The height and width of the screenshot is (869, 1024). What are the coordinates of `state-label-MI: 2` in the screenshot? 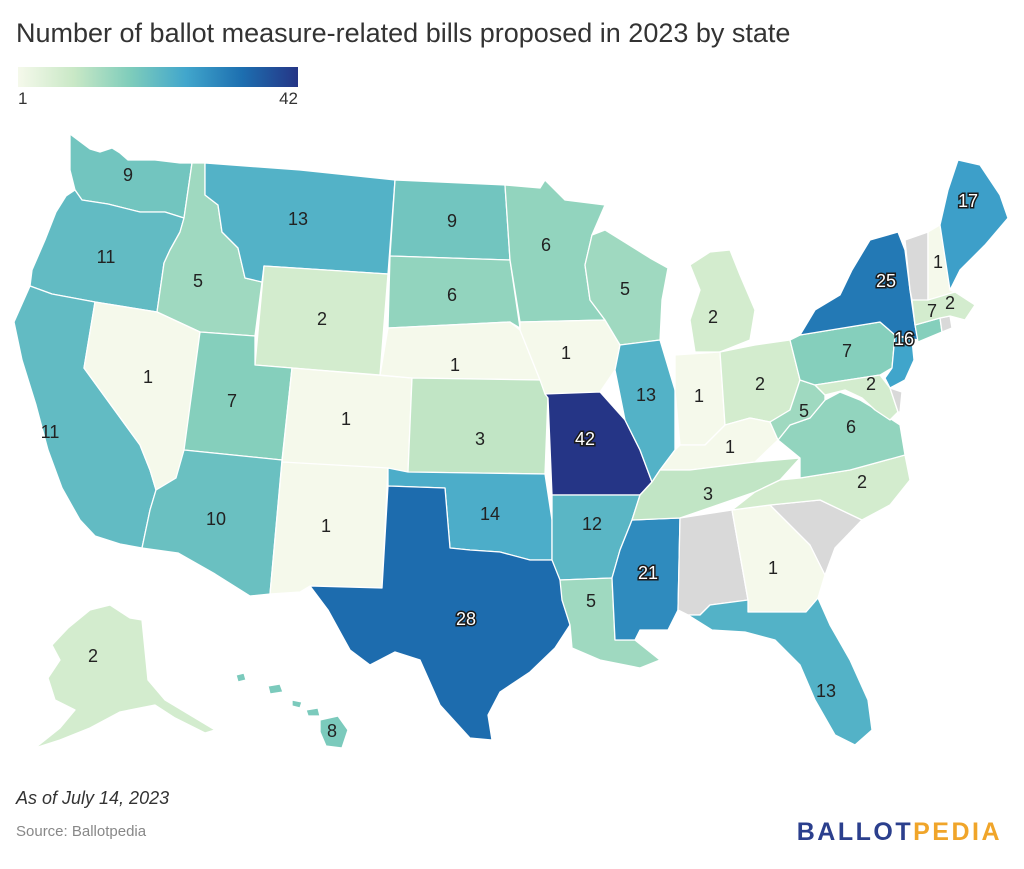 It's located at (713, 317).